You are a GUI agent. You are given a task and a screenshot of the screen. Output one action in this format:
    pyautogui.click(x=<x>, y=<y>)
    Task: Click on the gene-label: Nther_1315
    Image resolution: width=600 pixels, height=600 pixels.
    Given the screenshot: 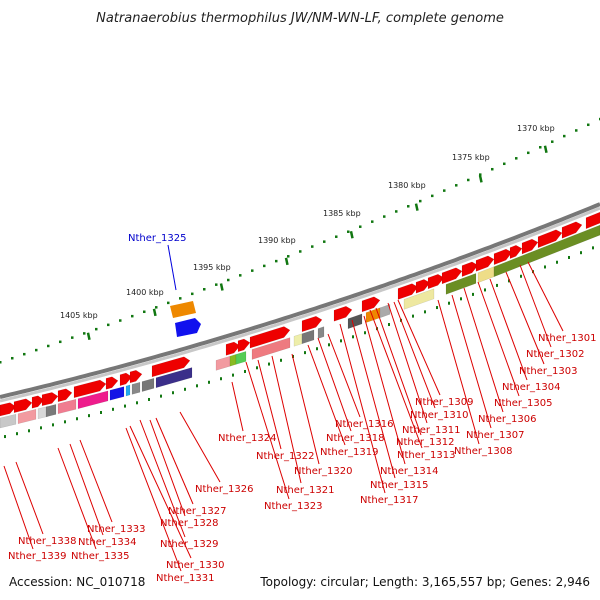 What is the action you would take?
    pyautogui.click(x=399, y=485)
    